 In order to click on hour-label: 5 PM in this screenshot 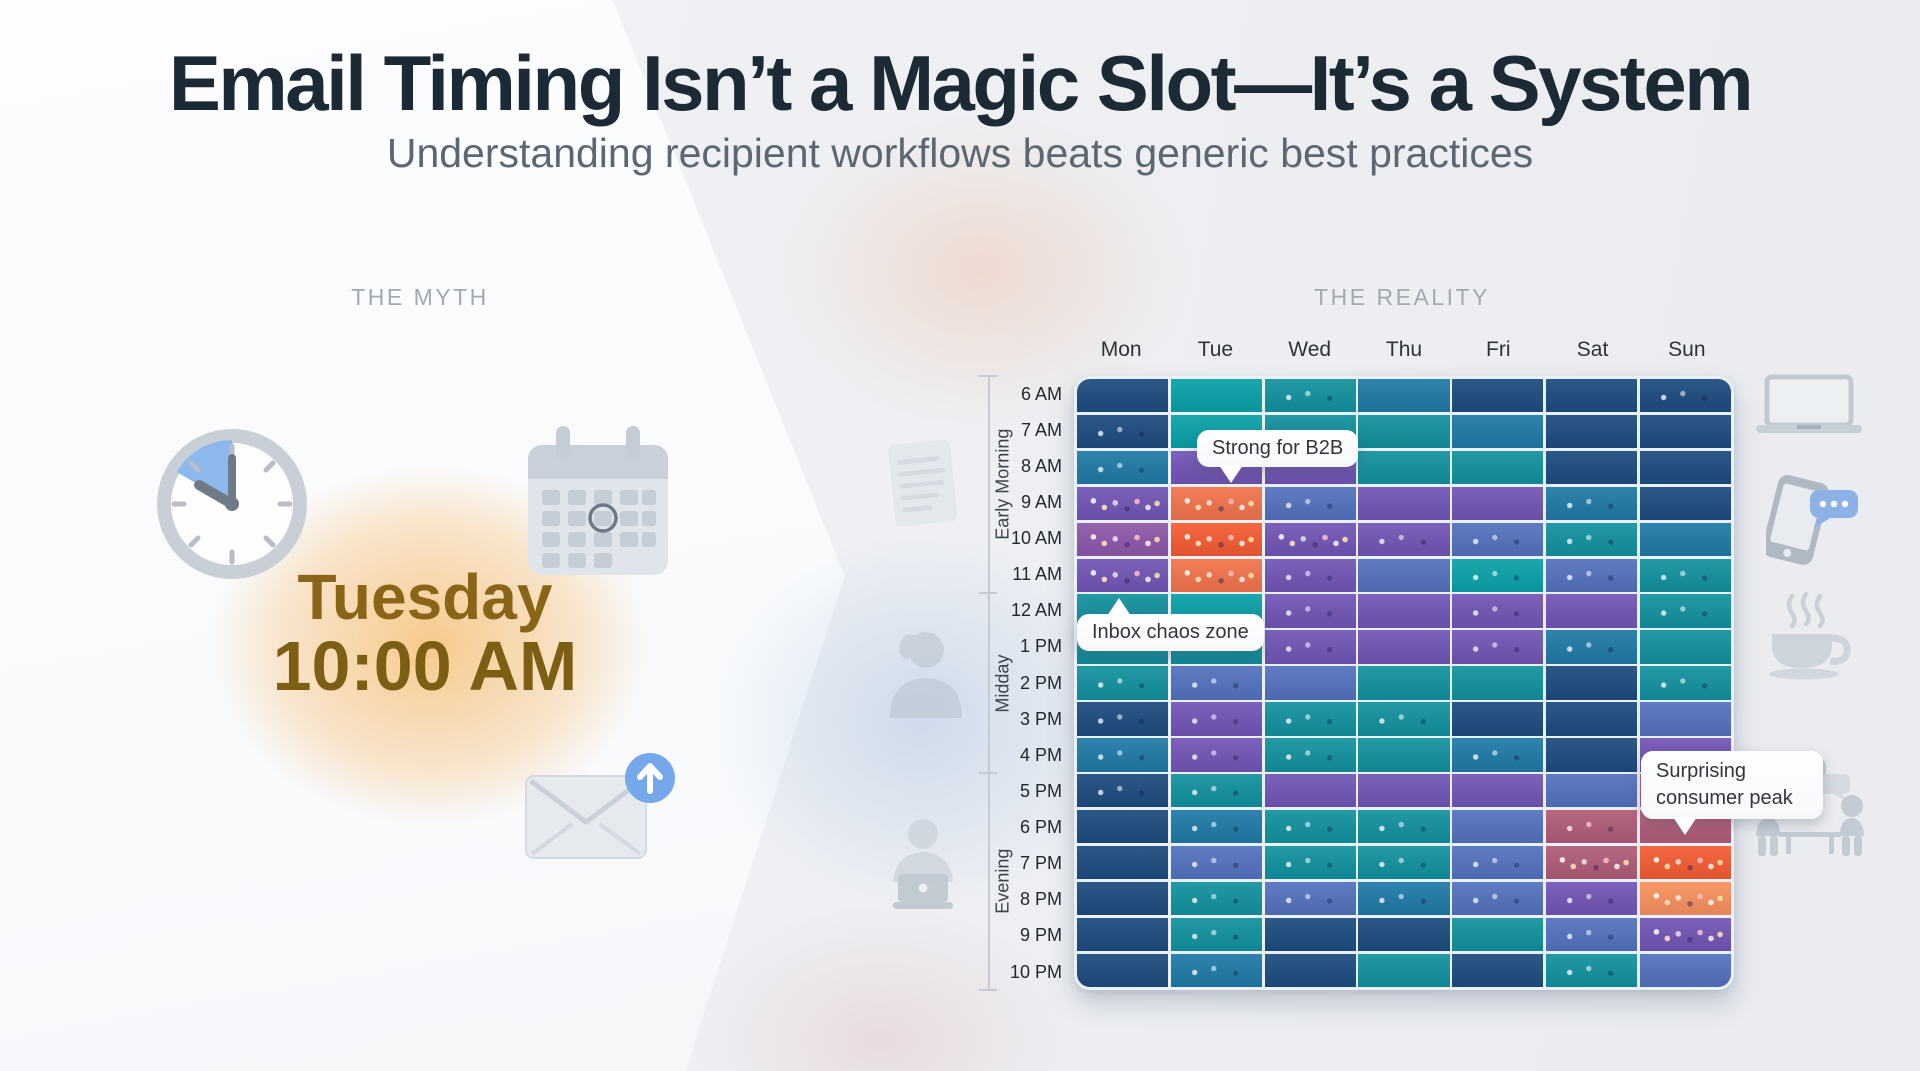, I will do `click(1040, 790)`.